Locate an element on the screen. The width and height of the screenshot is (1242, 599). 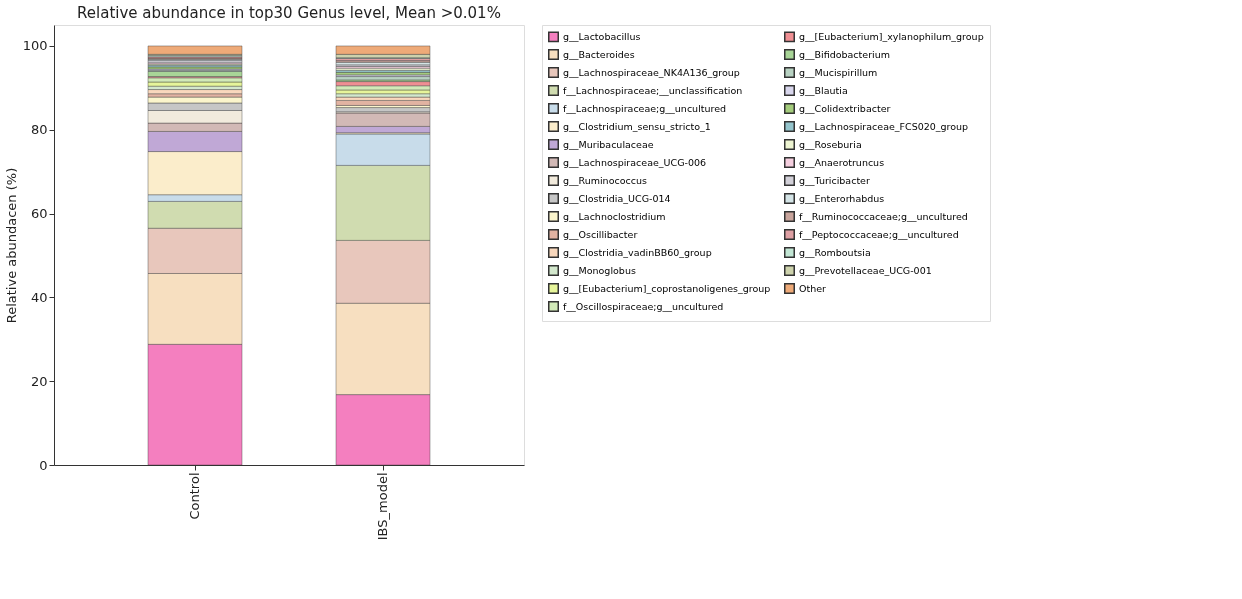
legend-label: g__Colidextribacter is located at coordinates (845, 108).